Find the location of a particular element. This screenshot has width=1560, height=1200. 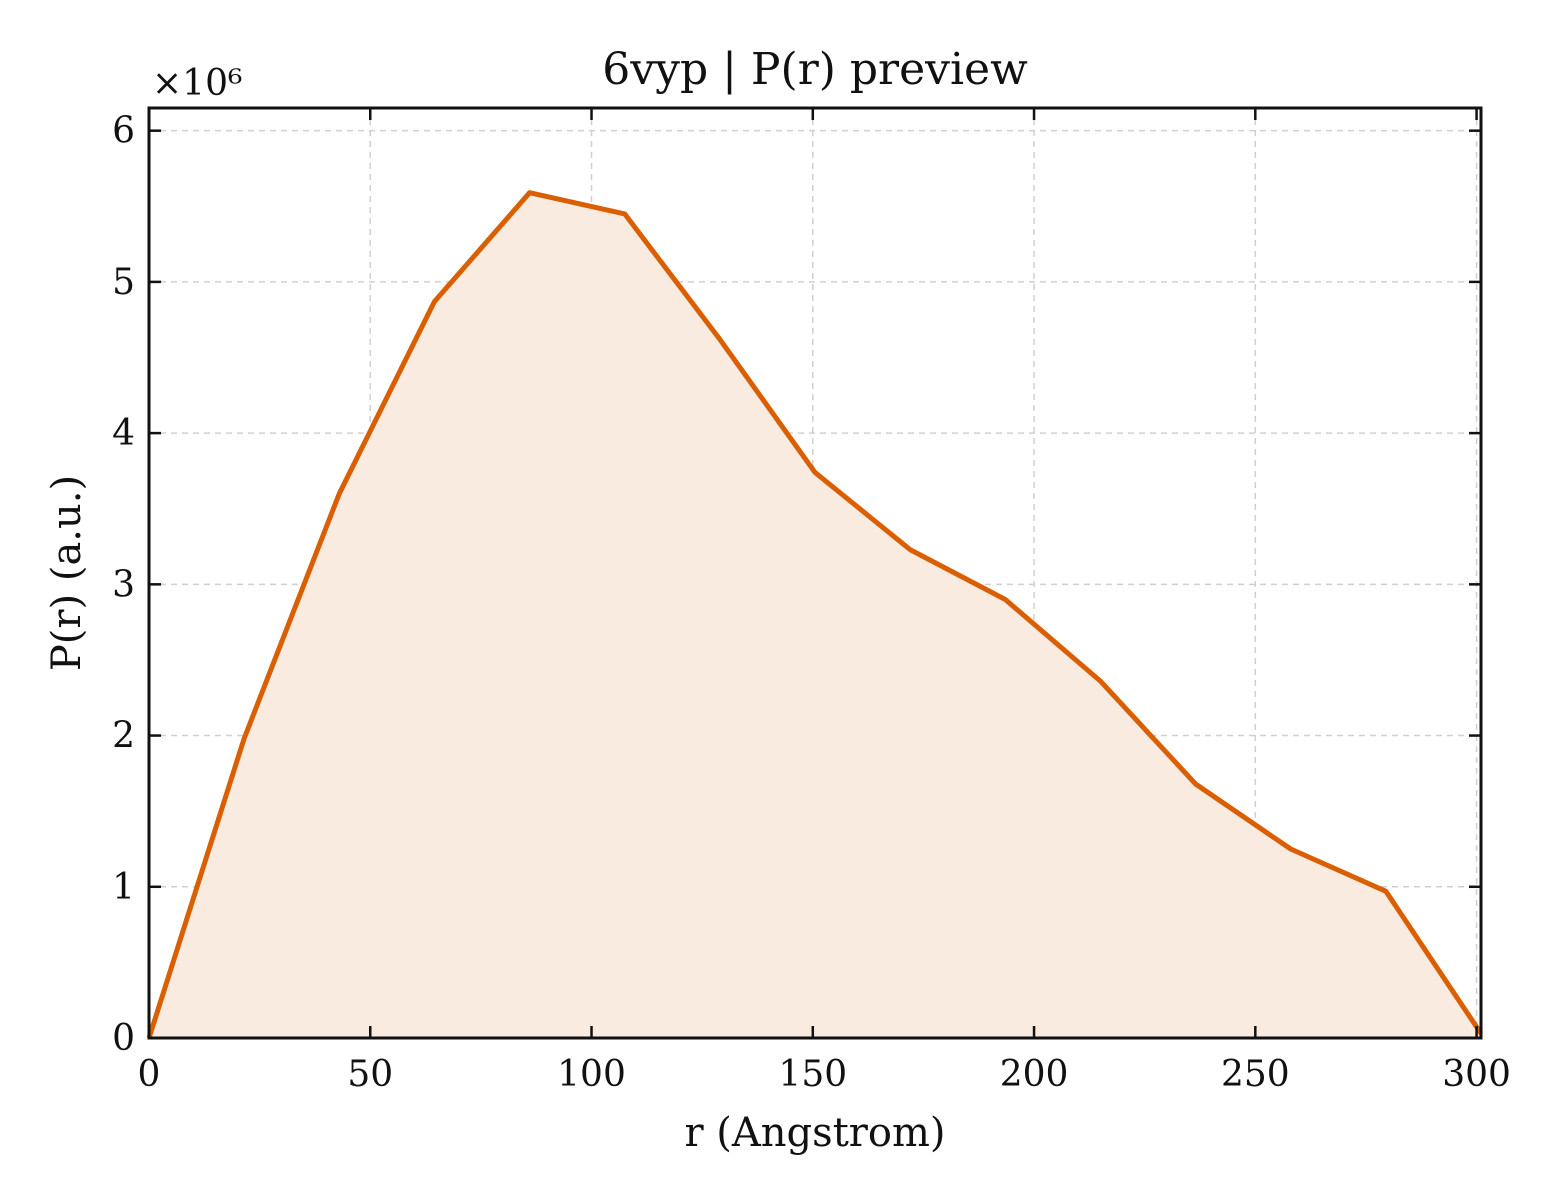

x-axis-label: r (Angstrom) is located at coordinates (814, 1133).